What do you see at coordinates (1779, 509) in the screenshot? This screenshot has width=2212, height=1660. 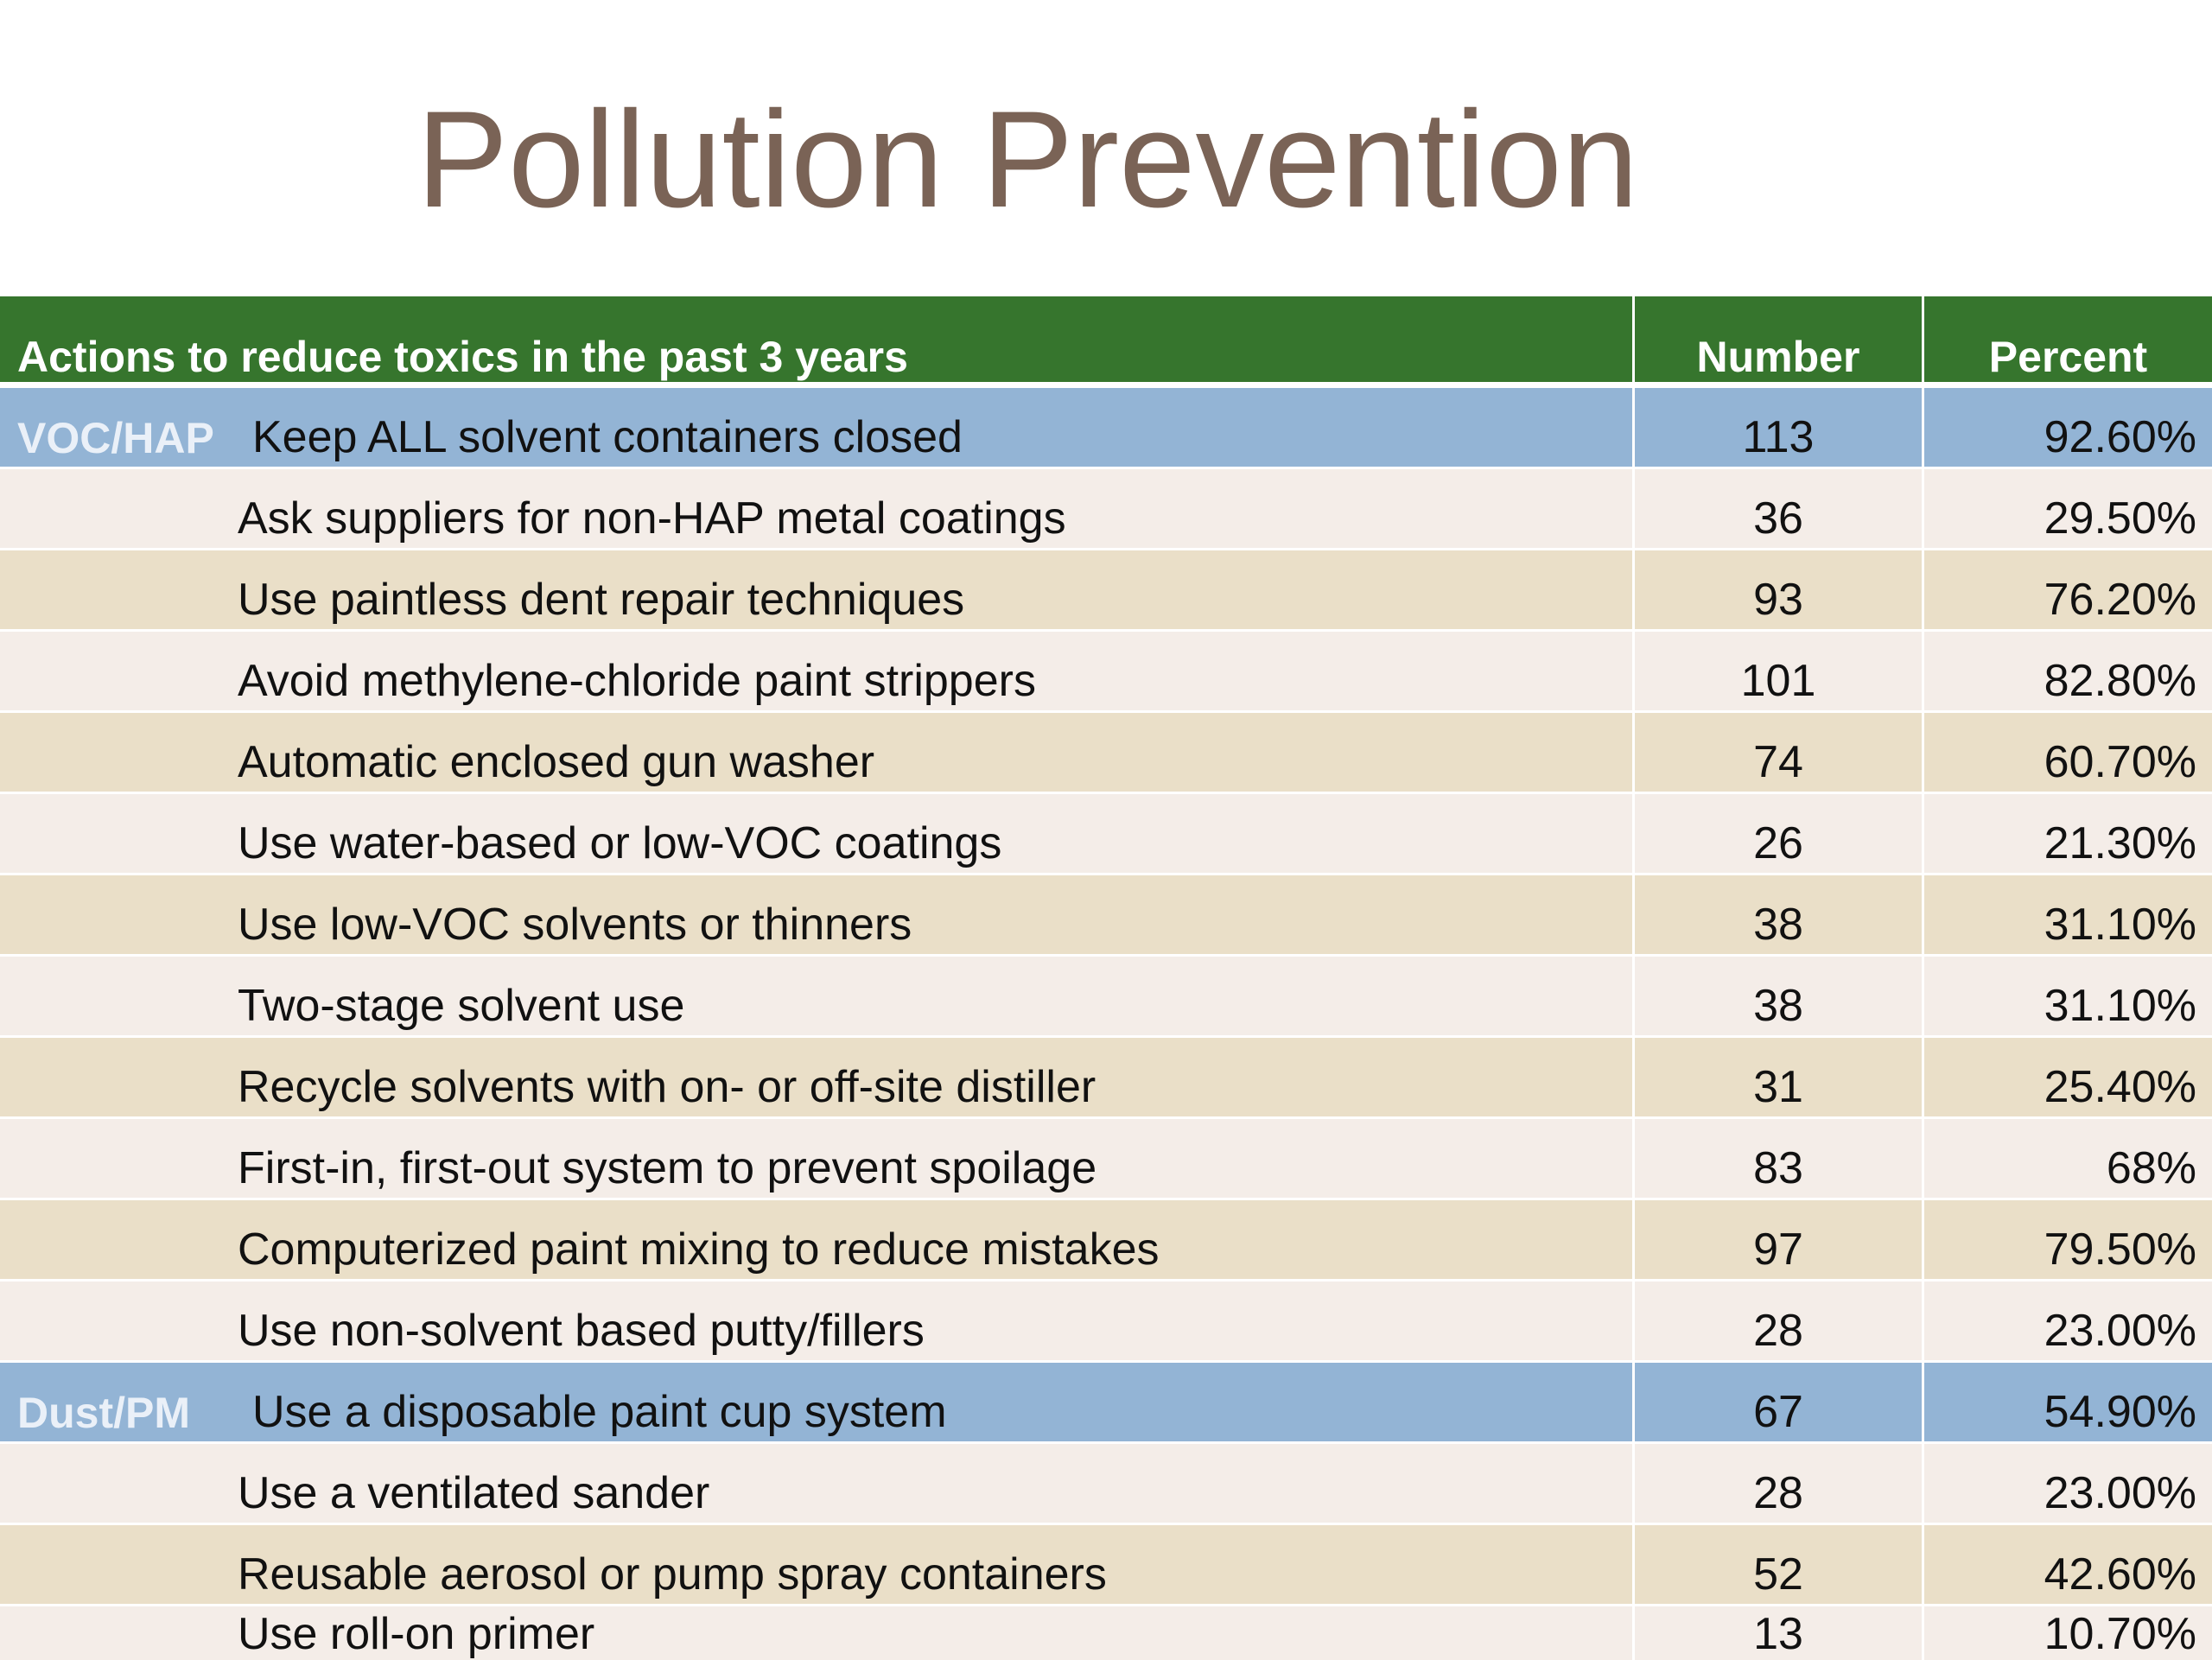 I see `number-cell: 36` at bounding box center [1779, 509].